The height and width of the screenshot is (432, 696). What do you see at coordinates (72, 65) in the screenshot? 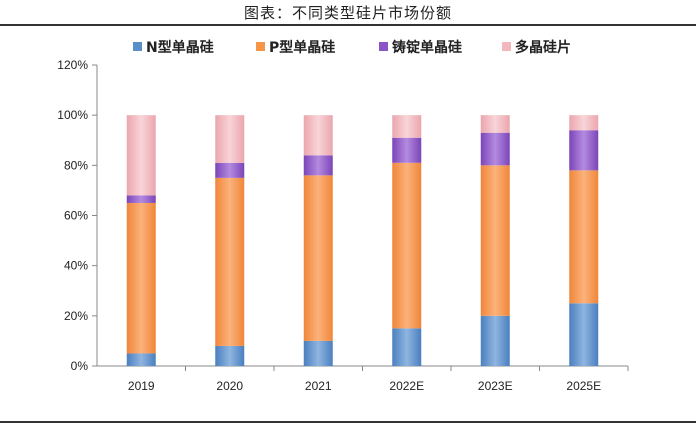
I see `y-tick-label: 120%` at bounding box center [72, 65].